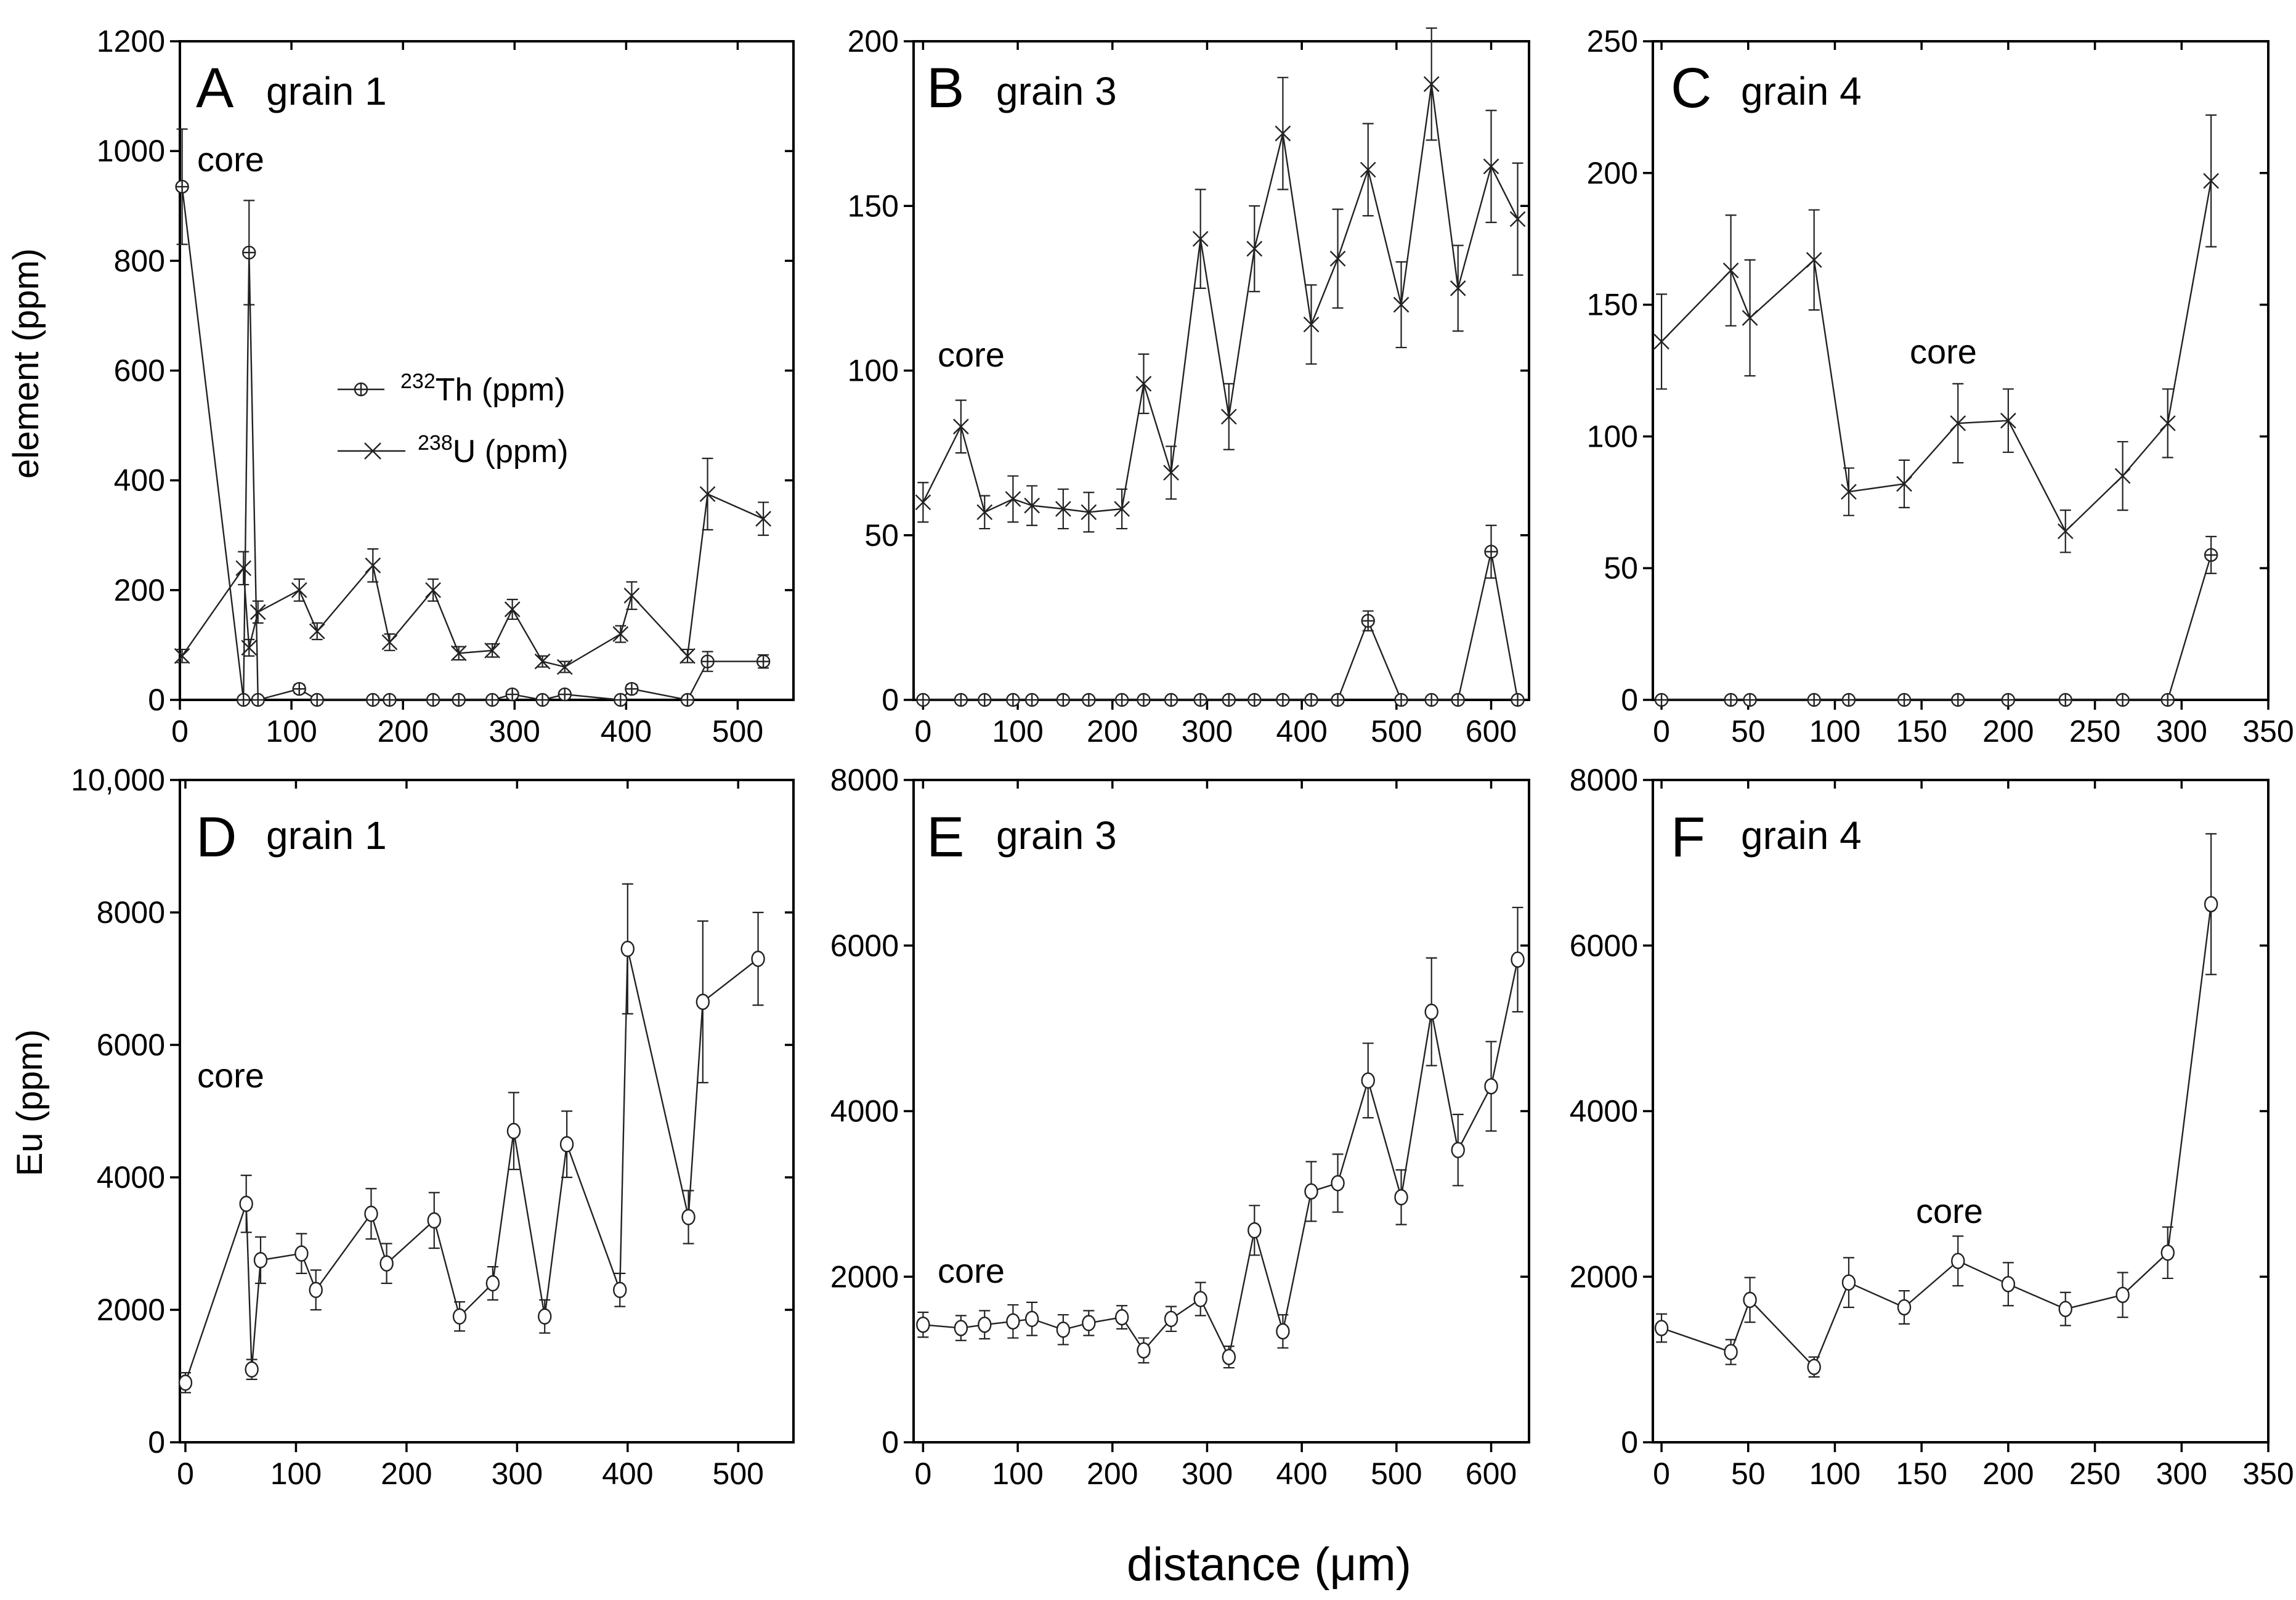  I want to click on legend-th-superscript: 232, so click(418, 381).